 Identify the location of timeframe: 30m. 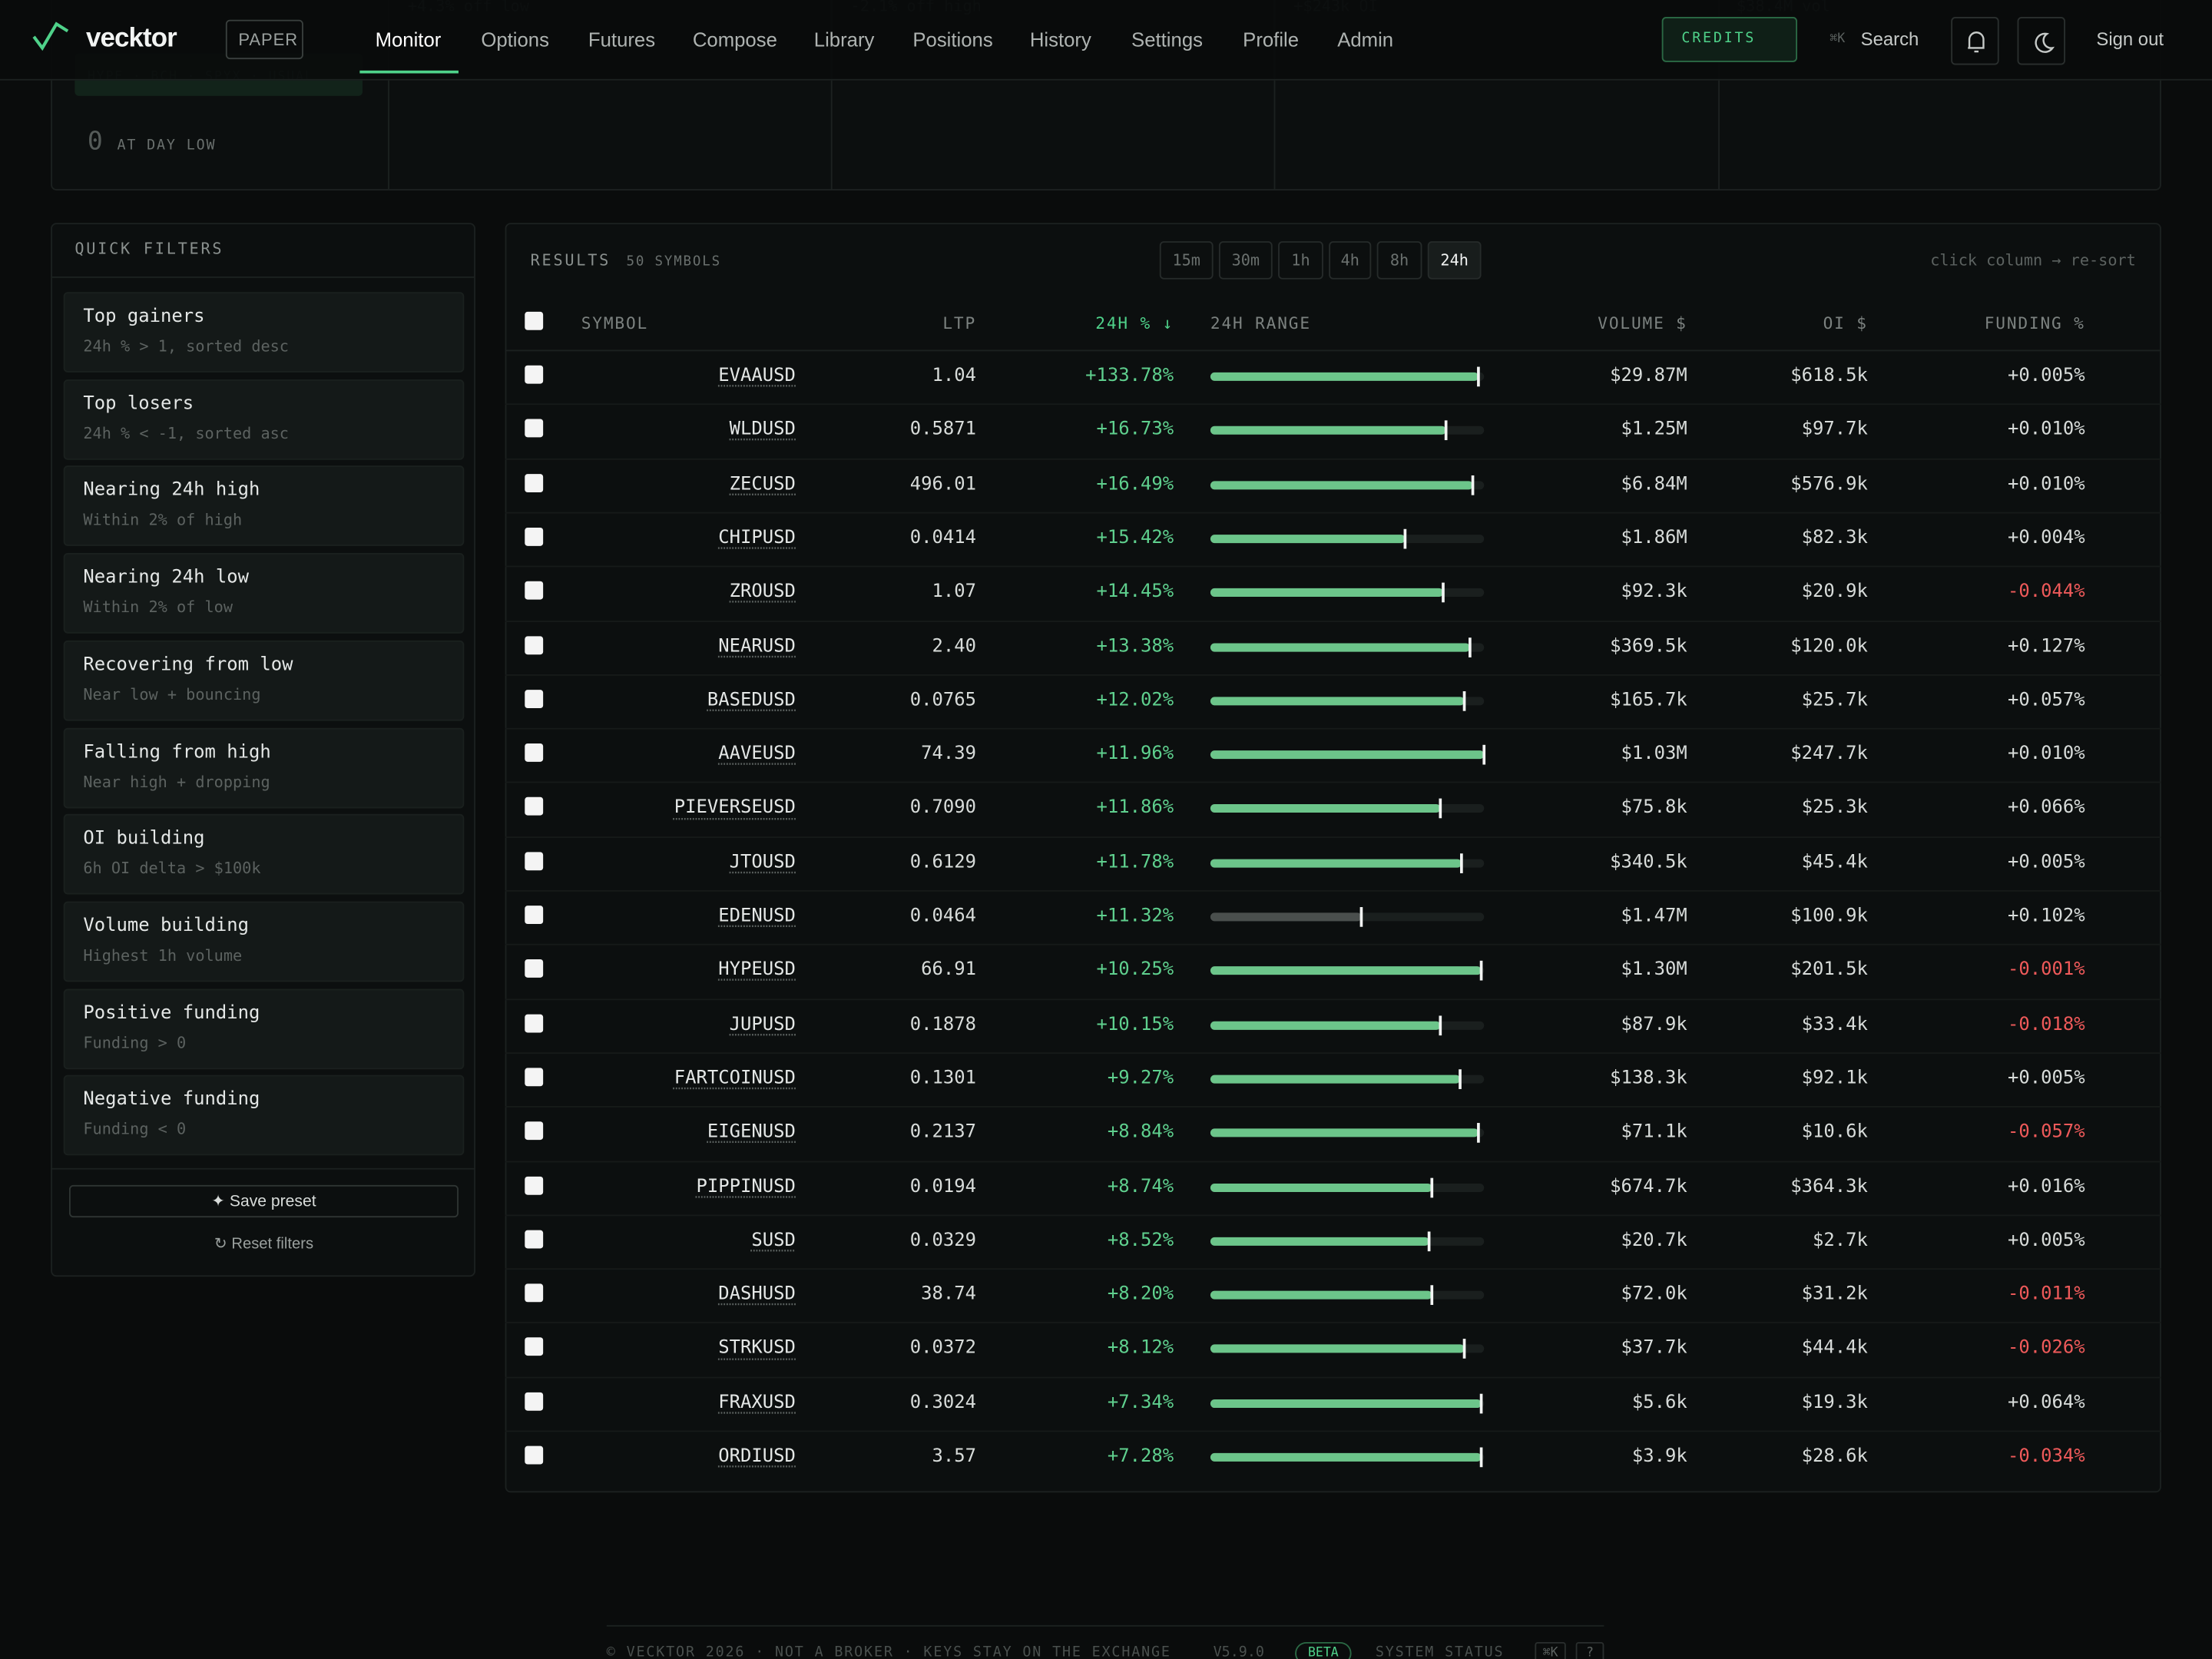
(1245, 260).